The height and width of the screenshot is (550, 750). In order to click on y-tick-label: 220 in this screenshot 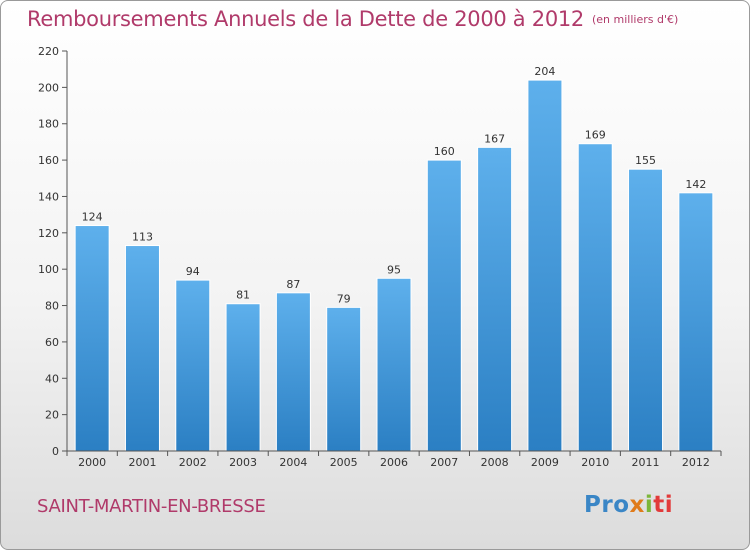, I will do `click(48, 51)`.